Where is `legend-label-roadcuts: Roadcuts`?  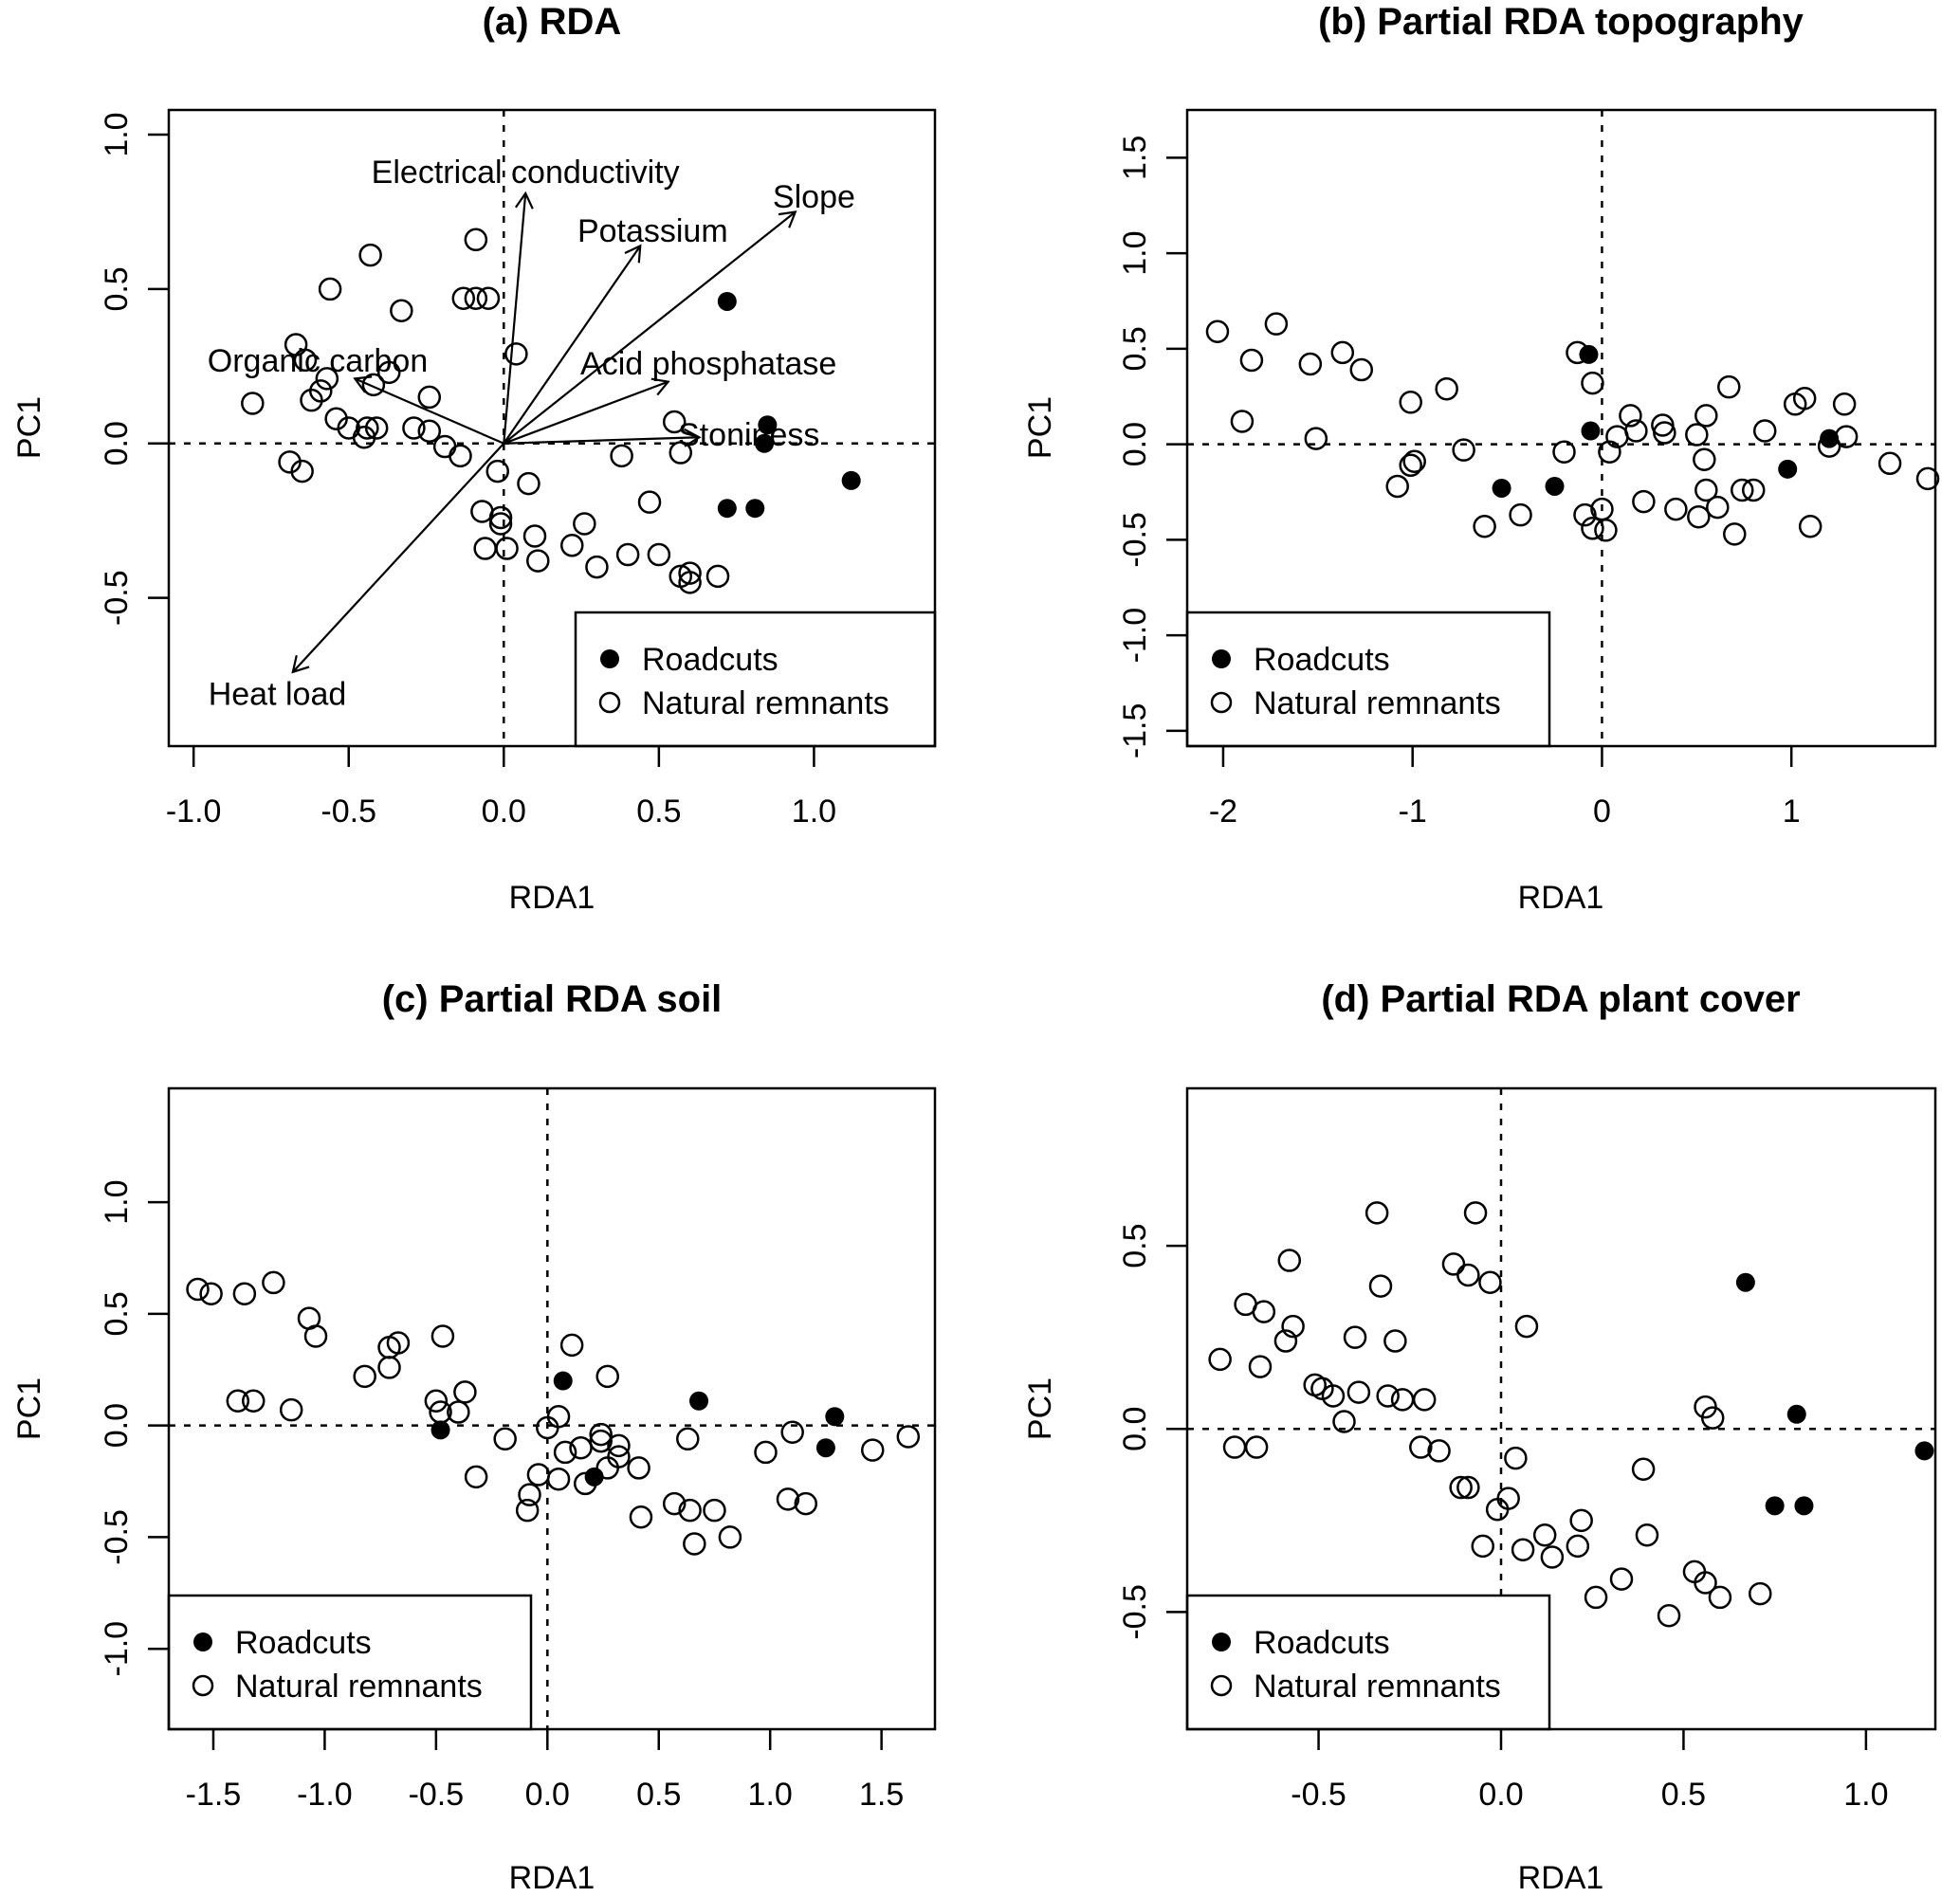 legend-label-roadcuts: Roadcuts is located at coordinates (710, 660).